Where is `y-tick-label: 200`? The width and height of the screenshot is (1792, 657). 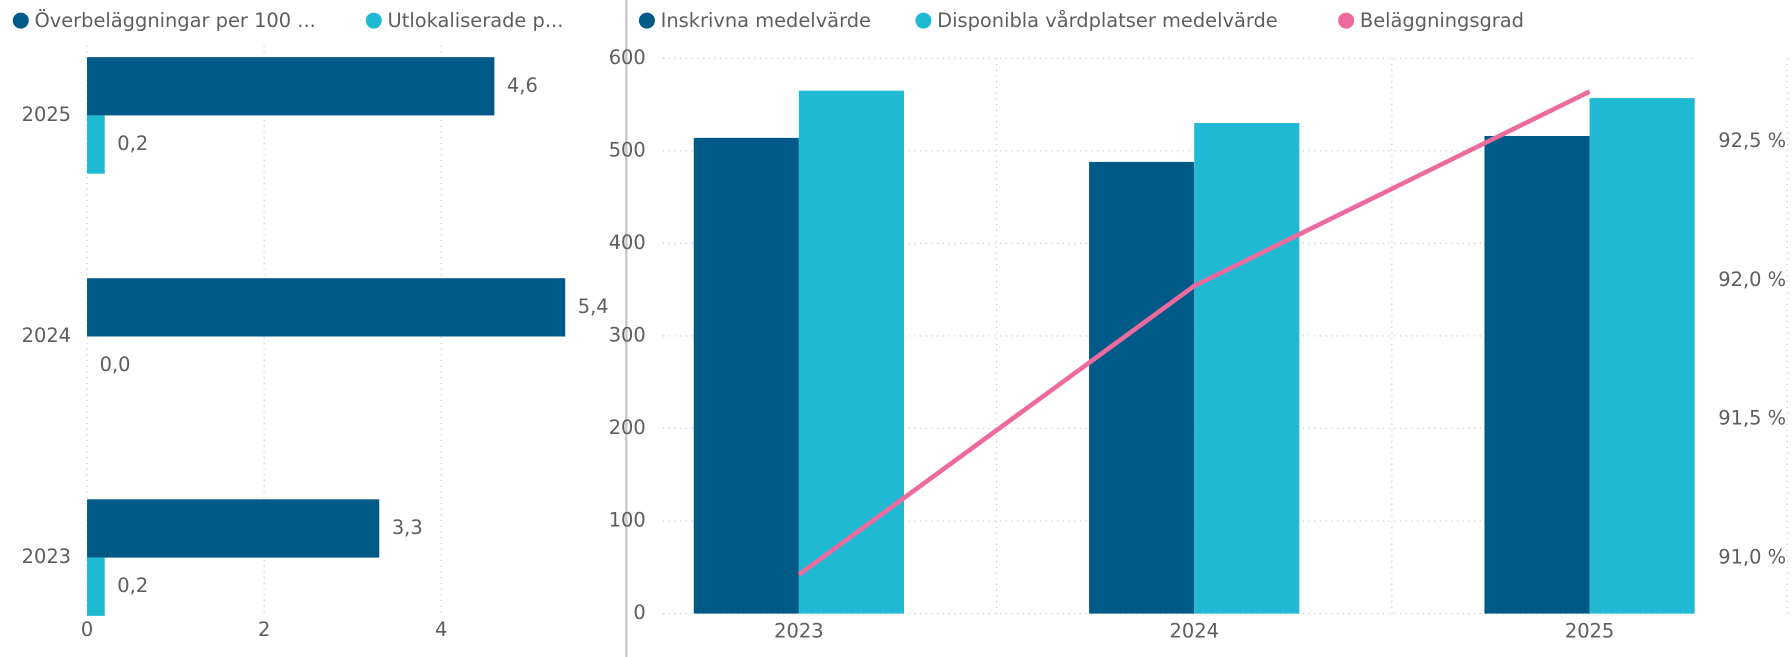 y-tick-label: 200 is located at coordinates (627, 427).